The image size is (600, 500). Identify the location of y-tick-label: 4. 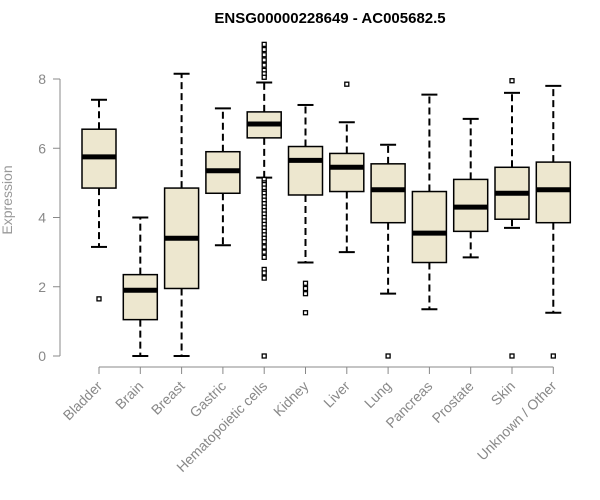
(42, 218).